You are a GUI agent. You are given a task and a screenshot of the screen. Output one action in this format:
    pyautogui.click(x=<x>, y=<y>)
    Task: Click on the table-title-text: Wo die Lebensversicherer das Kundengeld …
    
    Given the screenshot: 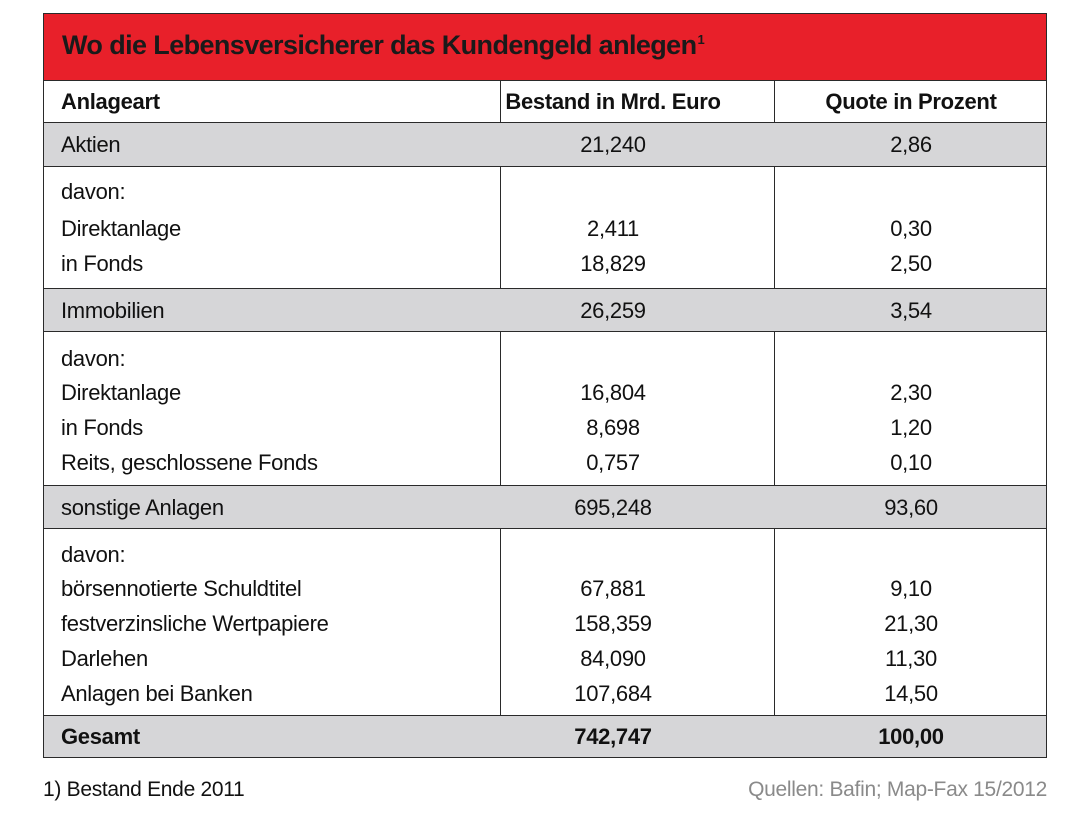 What is the action you would take?
    pyautogui.click(x=379, y=45)
    